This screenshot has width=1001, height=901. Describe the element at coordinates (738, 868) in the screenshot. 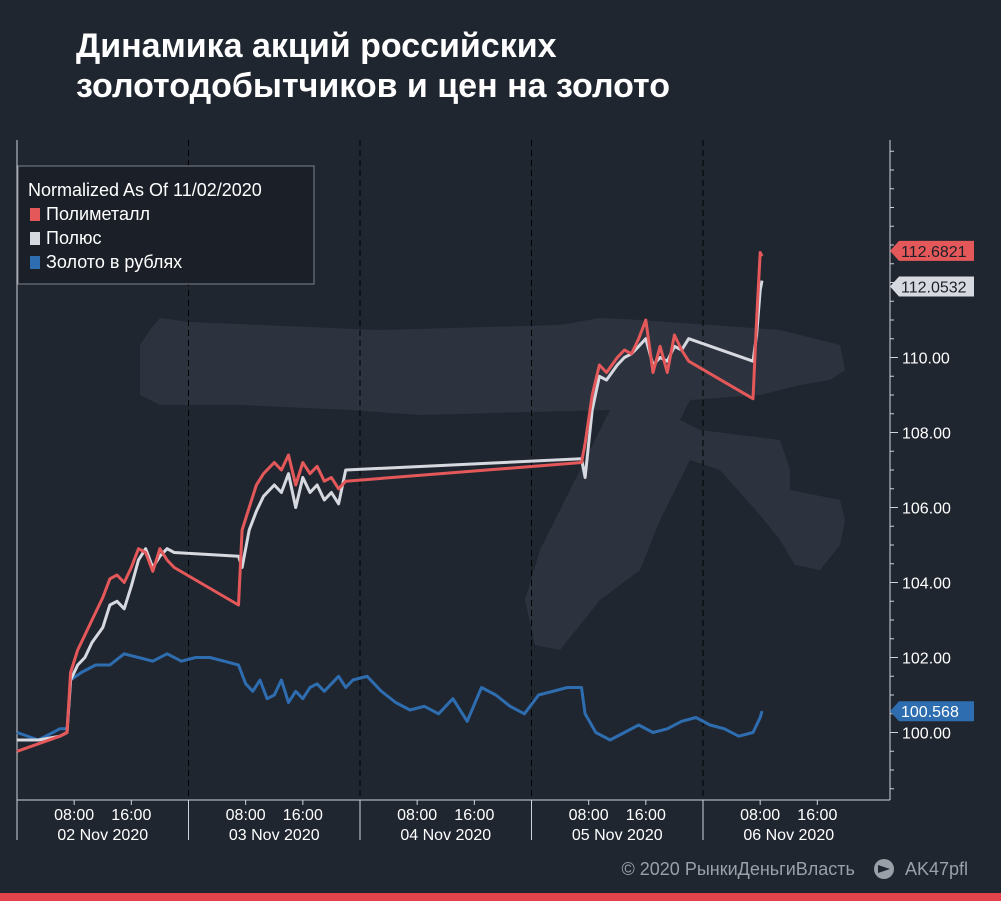

I see `copyright-text: © 2020 РынкиДеньгиВласть` at that location.